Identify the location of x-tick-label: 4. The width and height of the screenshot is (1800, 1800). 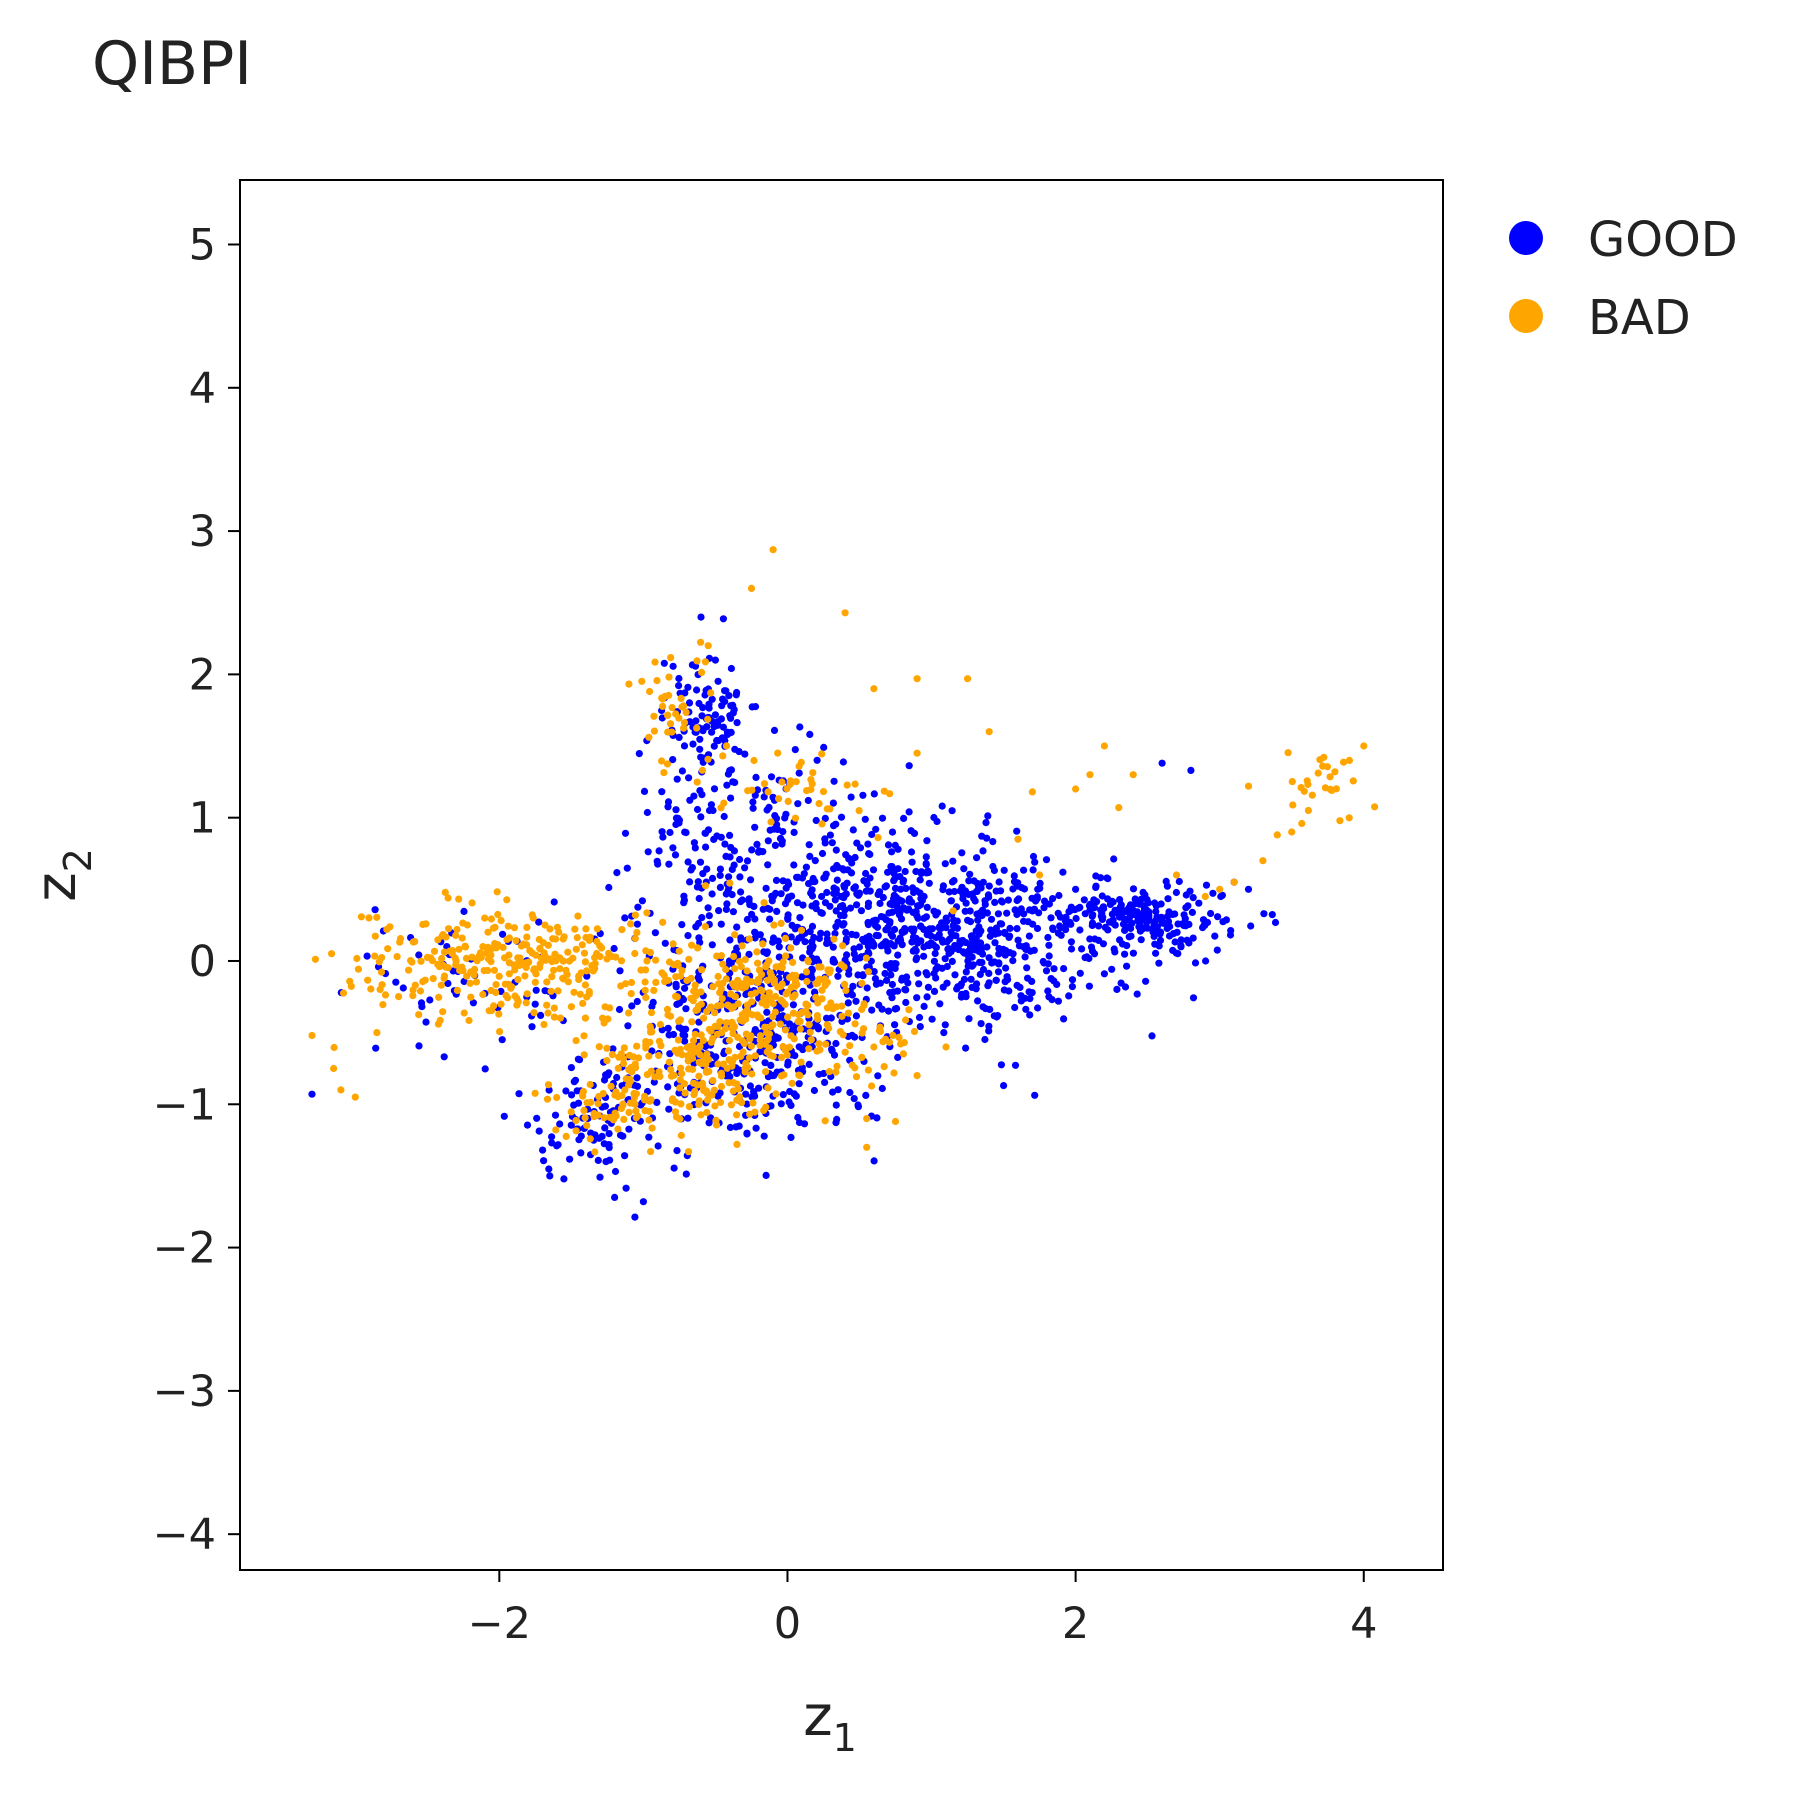
(1363, 1624).